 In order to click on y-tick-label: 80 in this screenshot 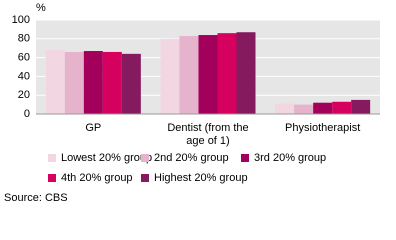, I will do `click(24, 39)`.